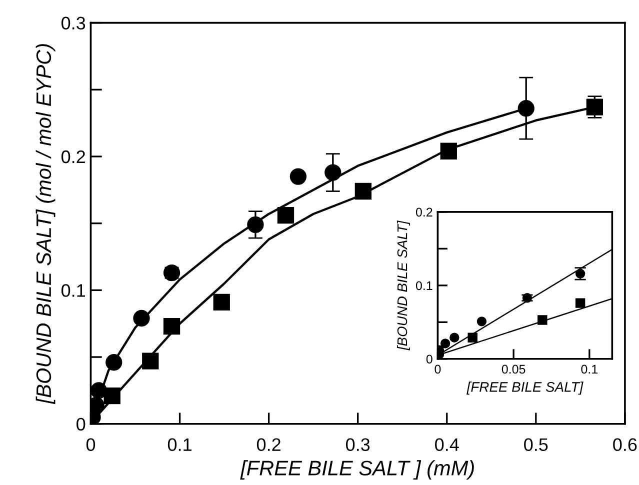 This screenshot has height=485, width=639. Describe the element at coordinates (625, 445) in the screenshot. I see `x-tick-label: 0.6` at that location.